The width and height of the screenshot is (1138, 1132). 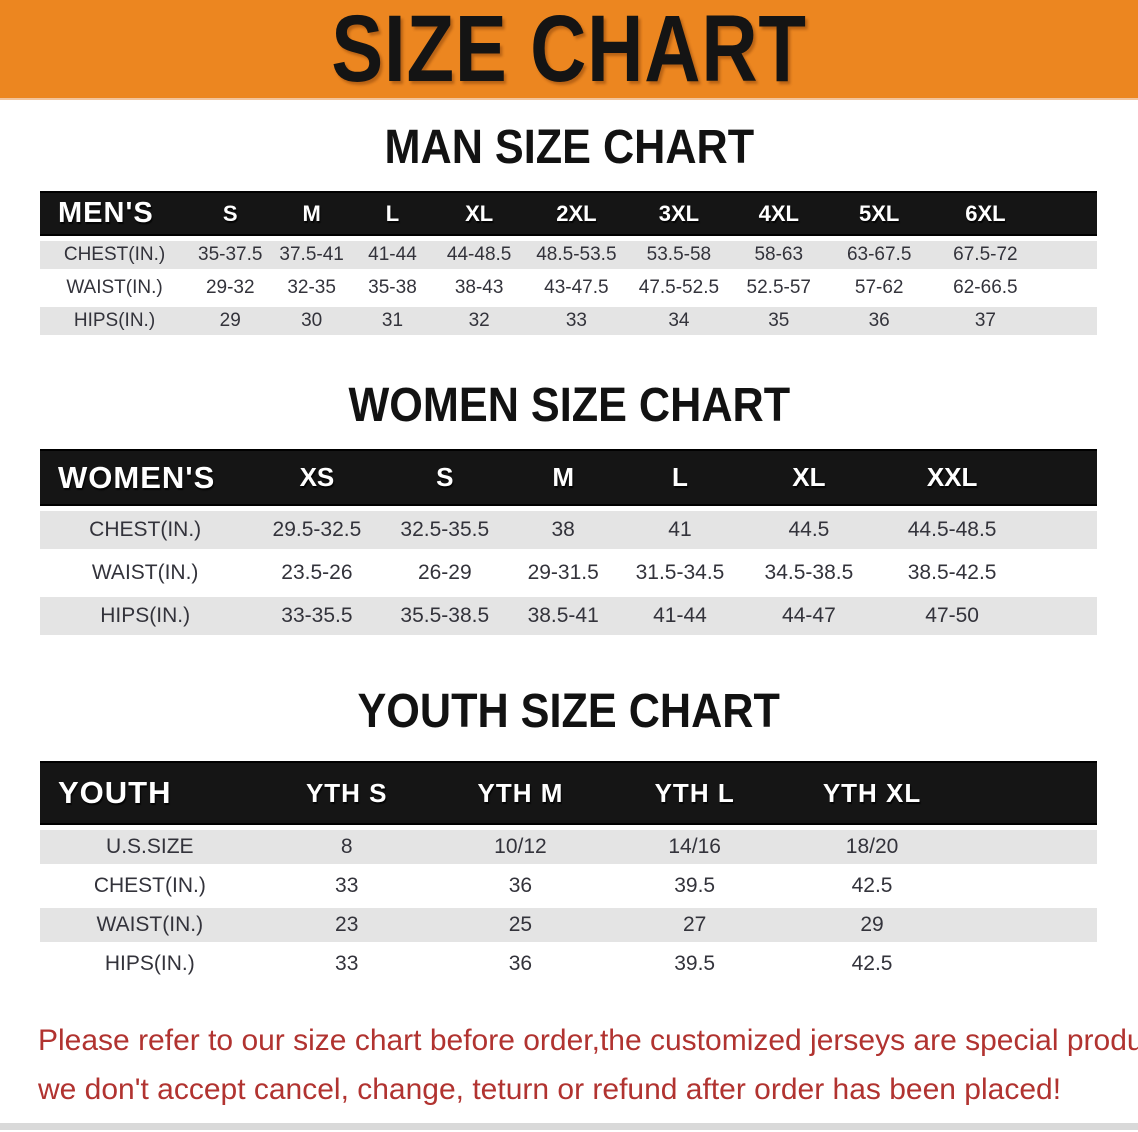 What do you see at coordinates (872, 793) in the screenshot?
I see `size-column-header: YTH XL` at bounding box center [872, 793].